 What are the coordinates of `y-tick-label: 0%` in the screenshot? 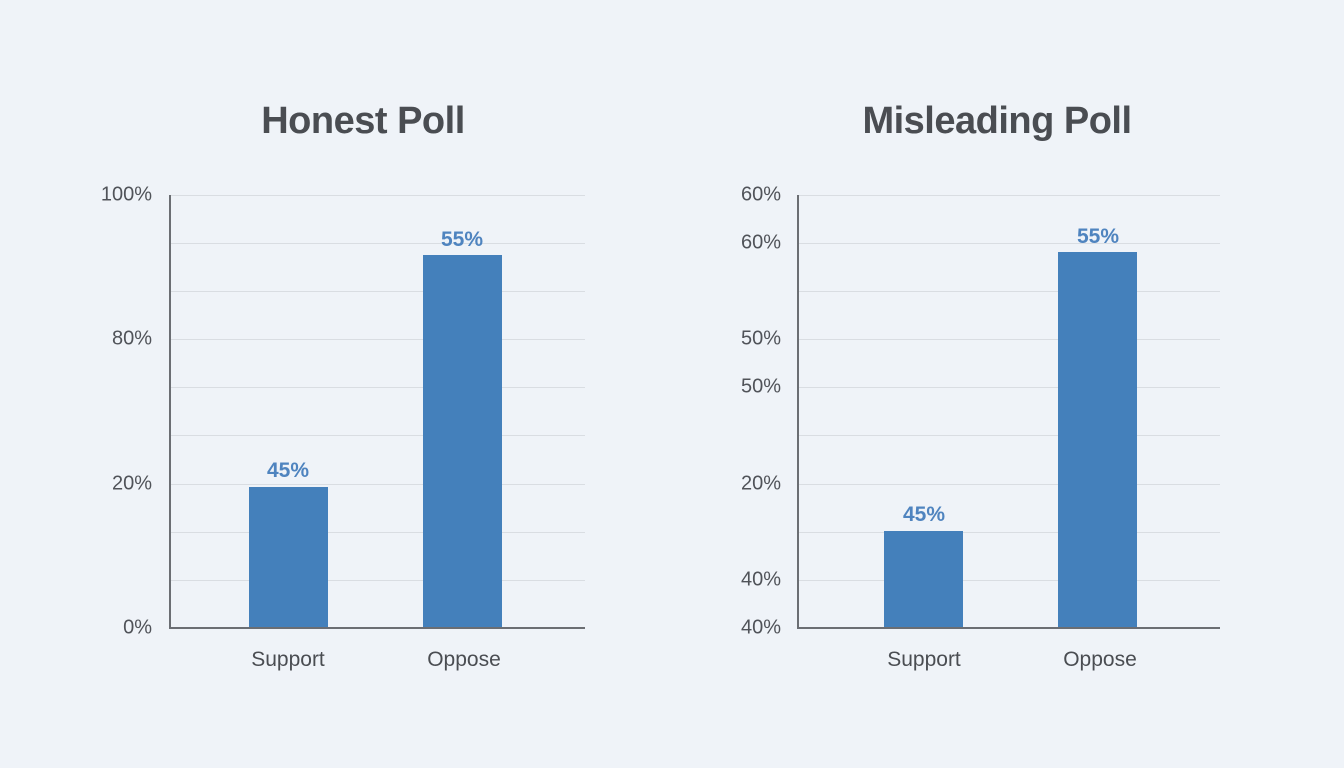 It's located at (137, 627).